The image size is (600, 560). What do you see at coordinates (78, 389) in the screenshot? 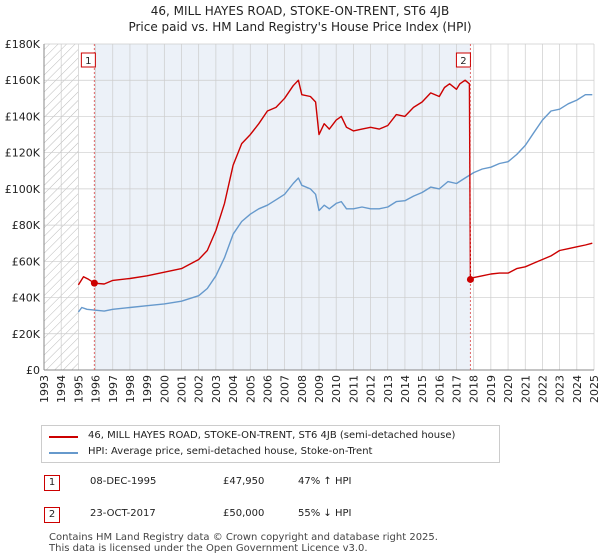
I see `x-tick-label: 1995` at bounding box center [78, 389].